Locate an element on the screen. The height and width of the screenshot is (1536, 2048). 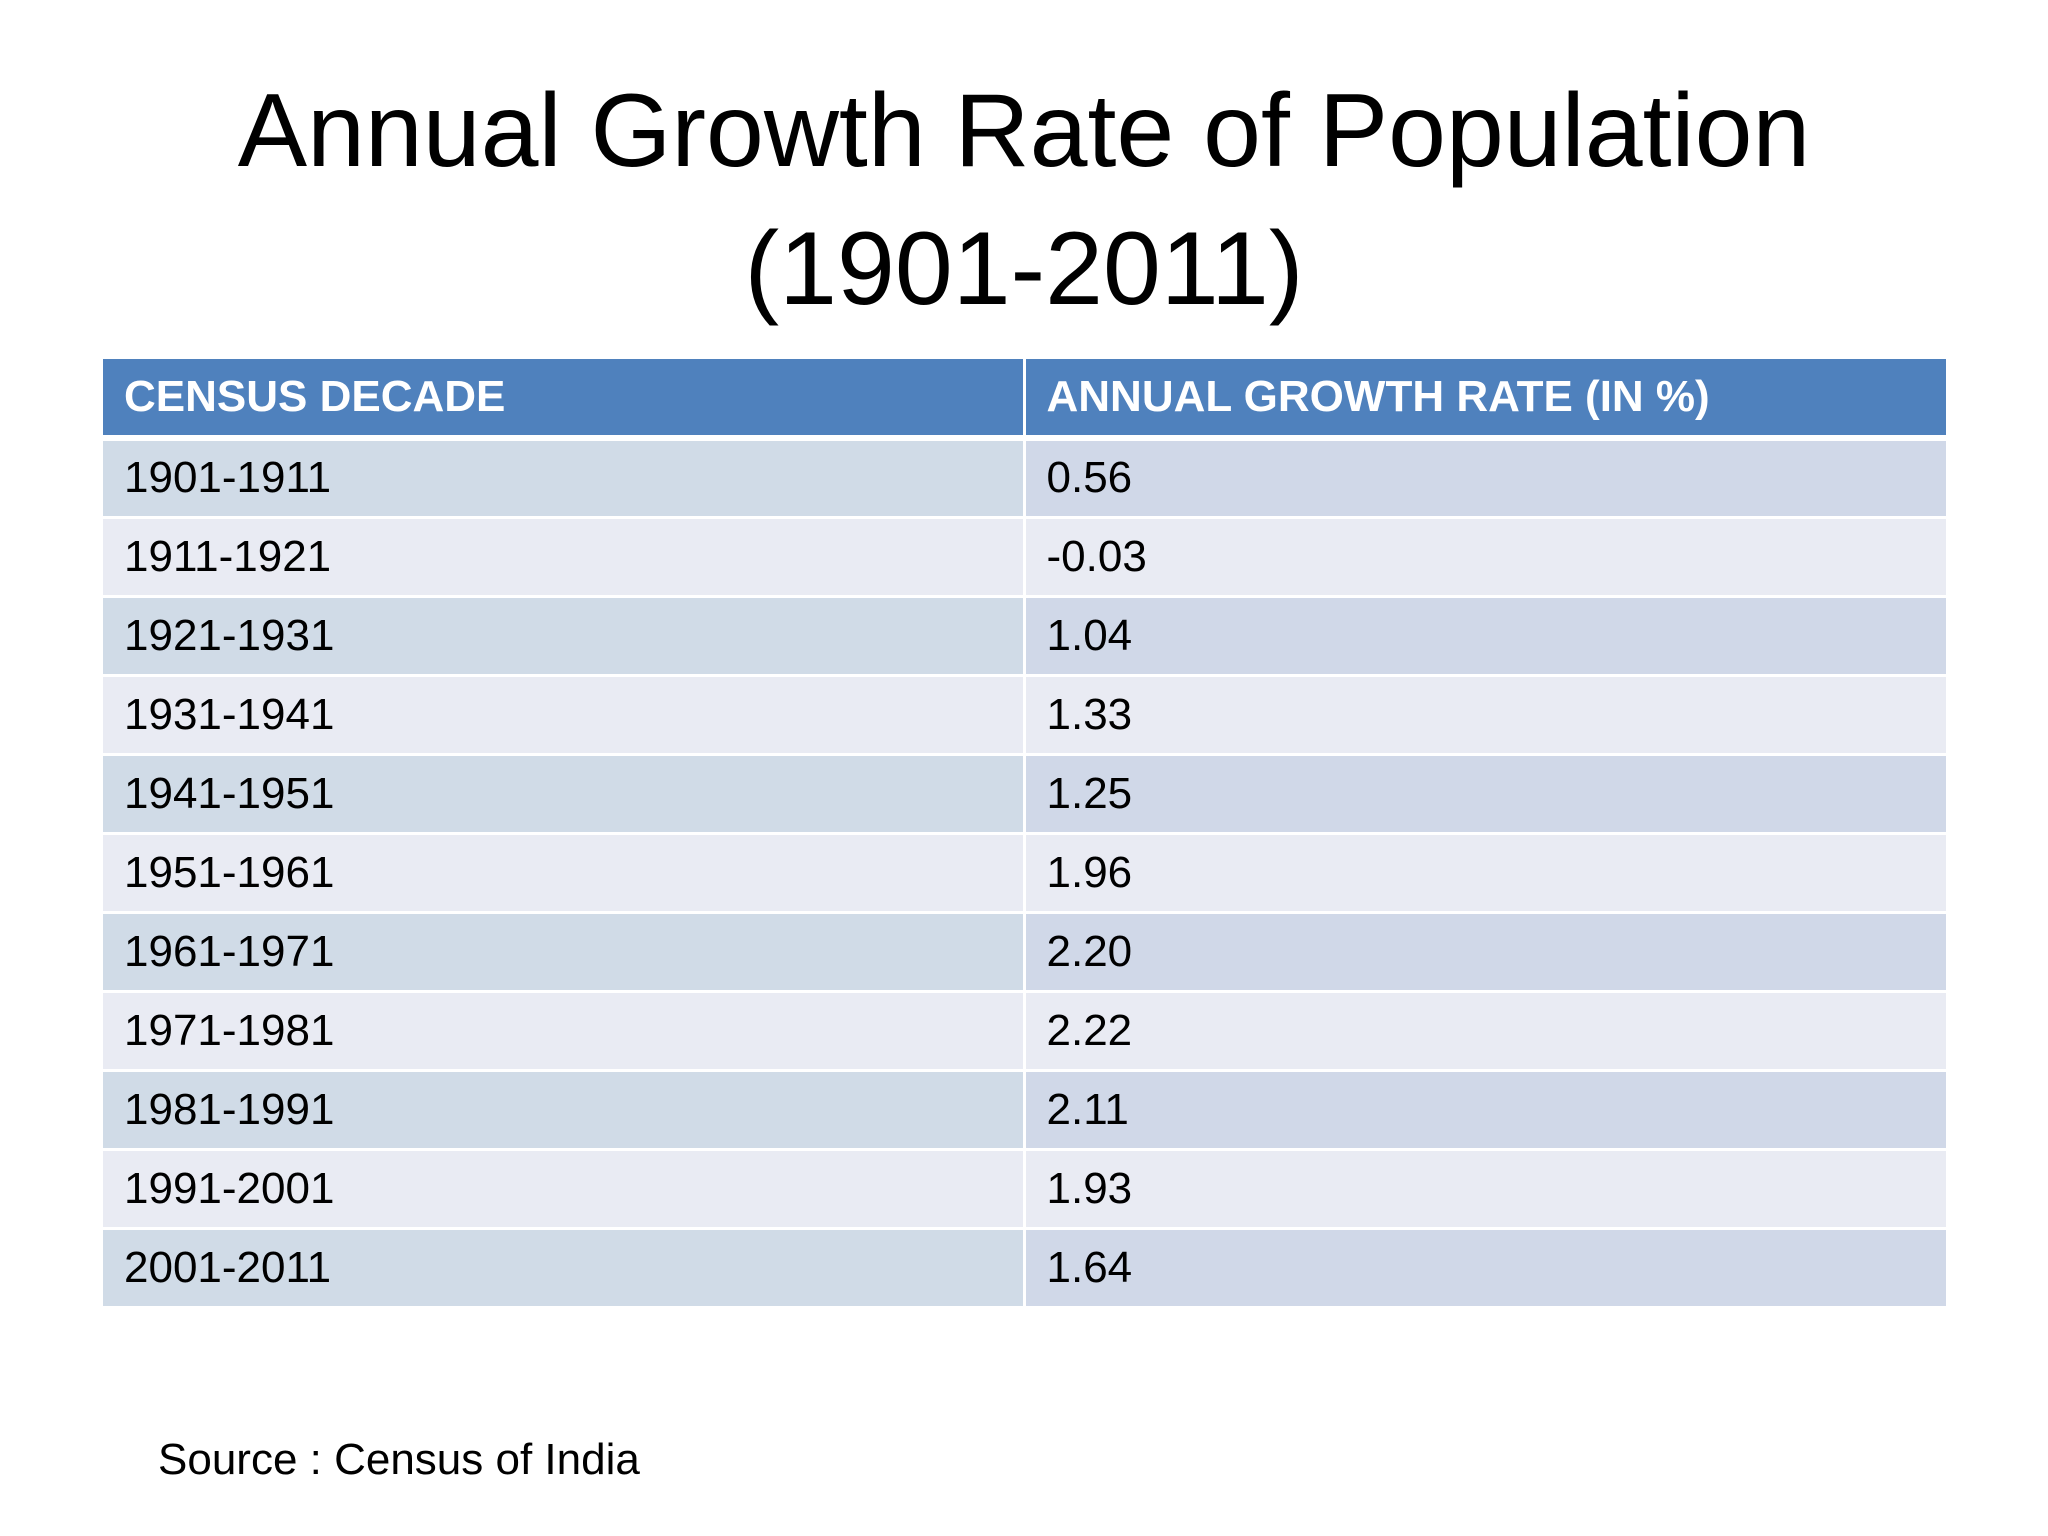
cell-decade: 1961-1971 is located at coordinates (564, 952).